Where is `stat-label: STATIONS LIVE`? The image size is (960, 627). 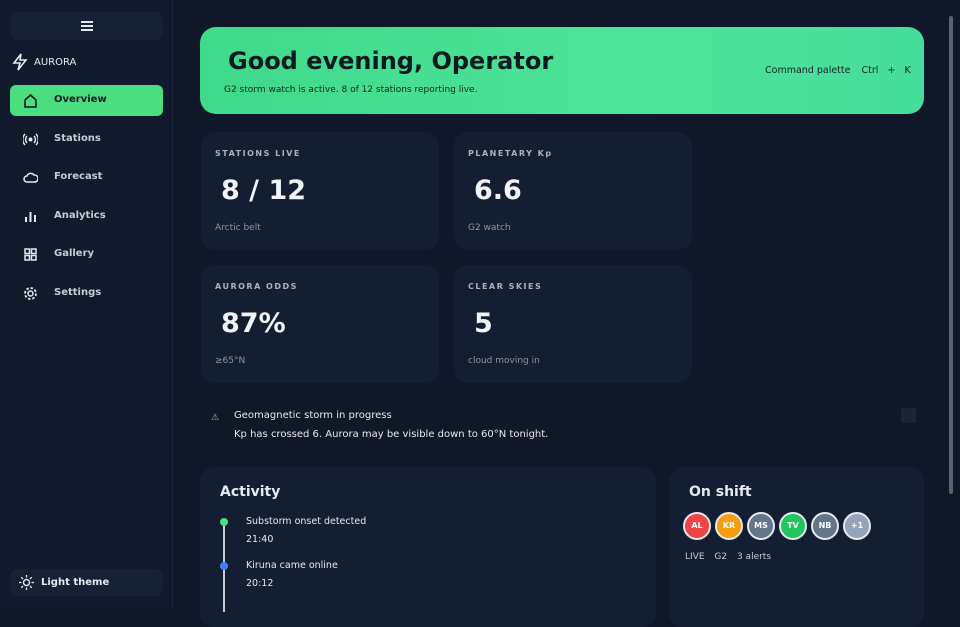
stat-label: STATIONS LIVE is located at coordinates (258, 153).